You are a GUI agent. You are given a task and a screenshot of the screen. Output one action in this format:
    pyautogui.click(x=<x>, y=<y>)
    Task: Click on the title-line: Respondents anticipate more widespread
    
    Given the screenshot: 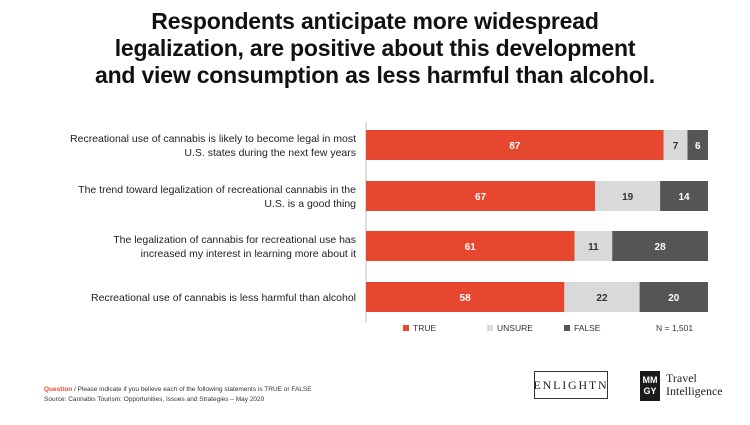 What is the action you would take?
    pyautogui.click(x=375, y=21)
    